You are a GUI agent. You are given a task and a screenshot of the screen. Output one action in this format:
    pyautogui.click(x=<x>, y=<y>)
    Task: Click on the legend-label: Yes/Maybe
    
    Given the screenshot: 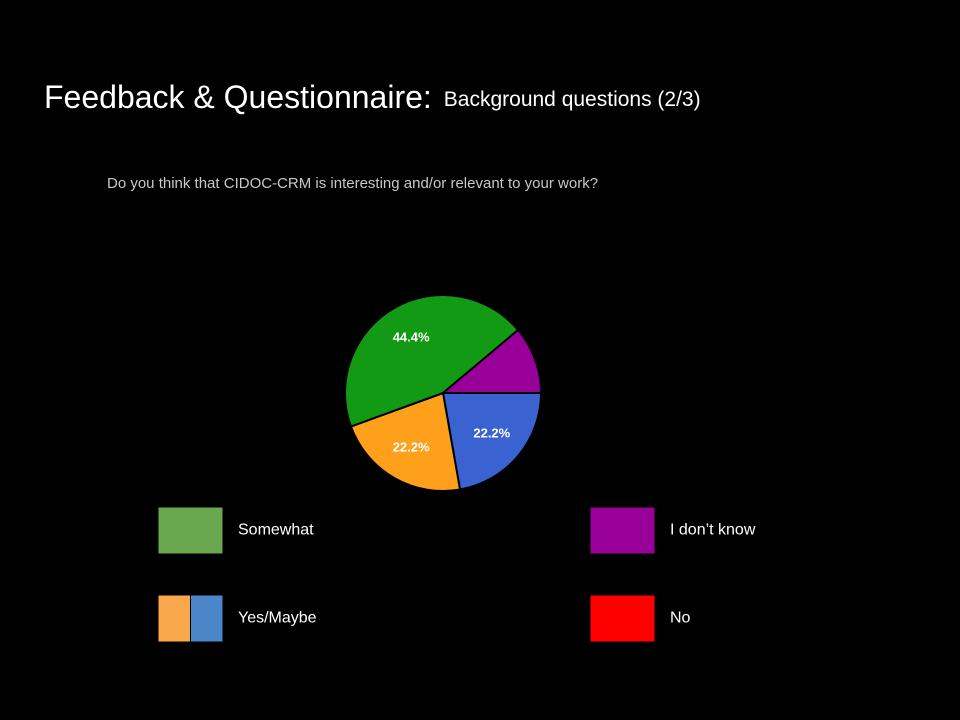 What is the action you would take?
    pyautogui.click(x=277, y=618)
    